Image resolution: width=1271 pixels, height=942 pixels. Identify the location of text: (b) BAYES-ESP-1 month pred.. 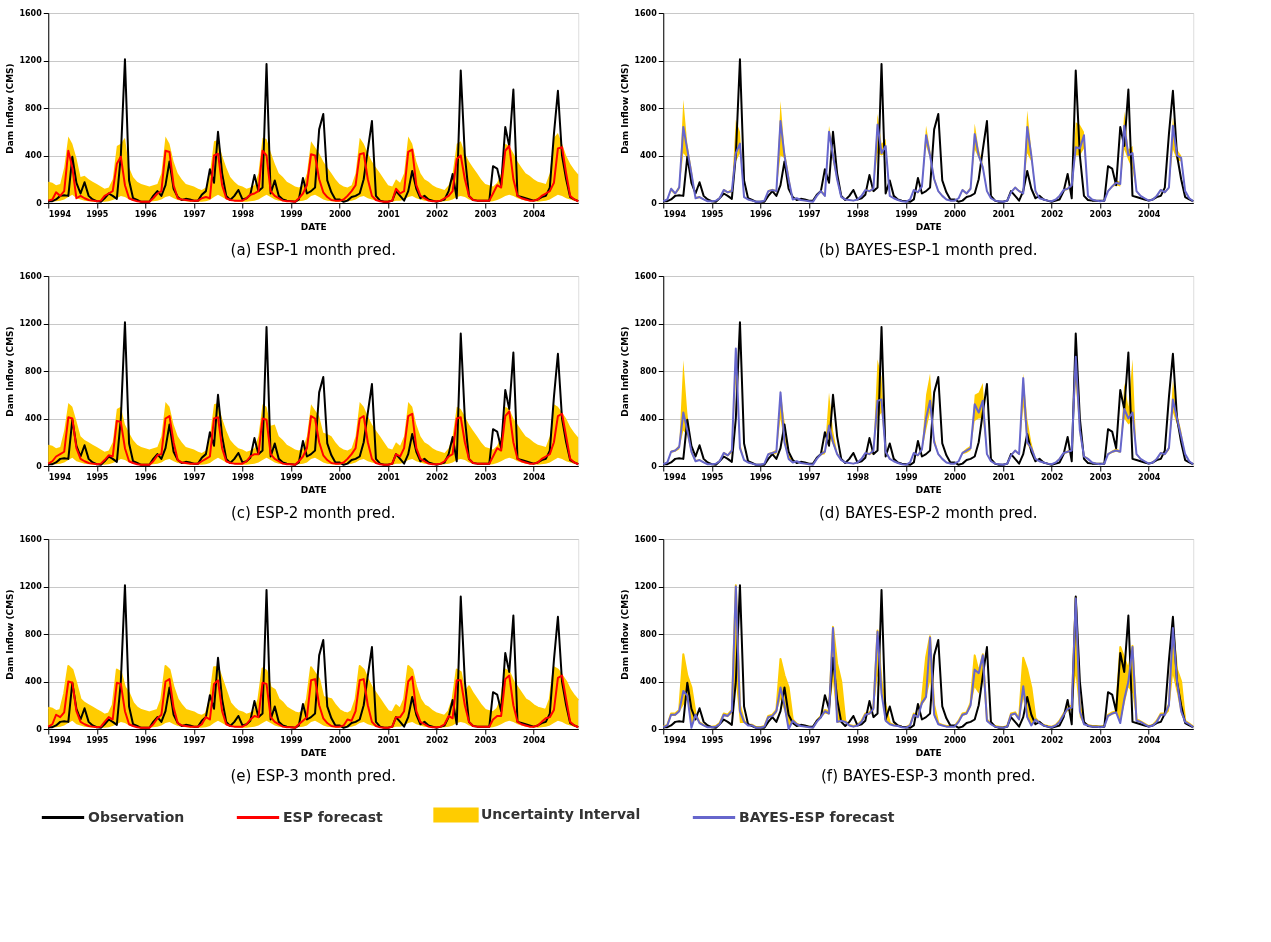
(928, 250).